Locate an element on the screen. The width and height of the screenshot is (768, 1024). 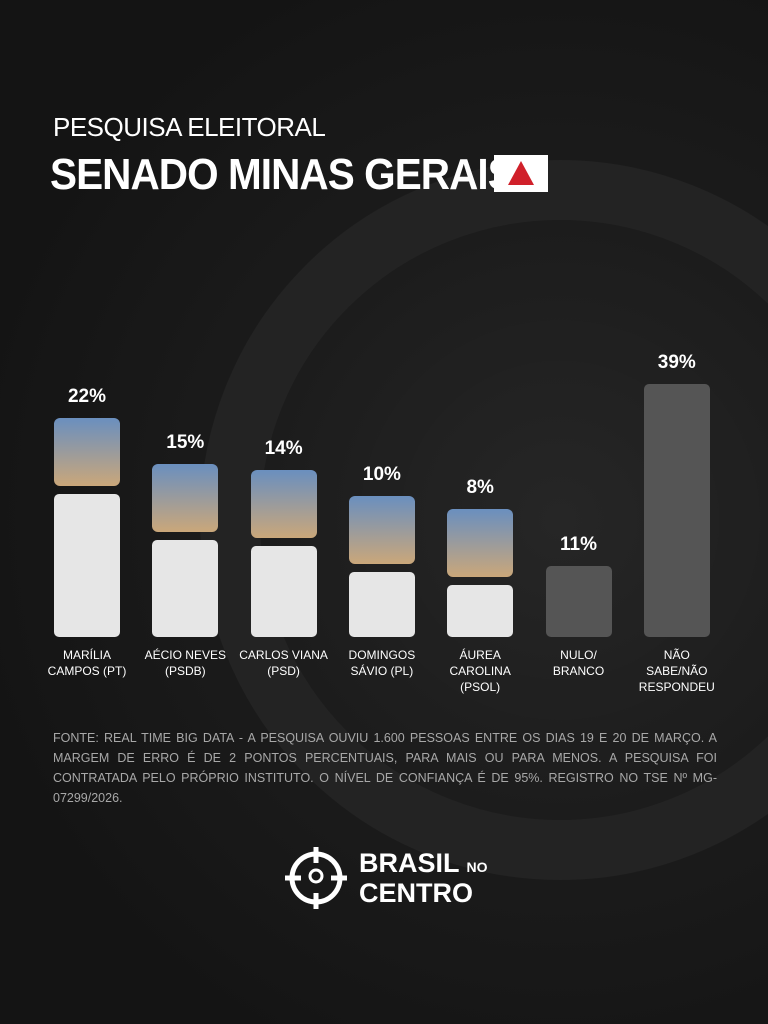
brand-small: NO is located at coordinates (477, 867).